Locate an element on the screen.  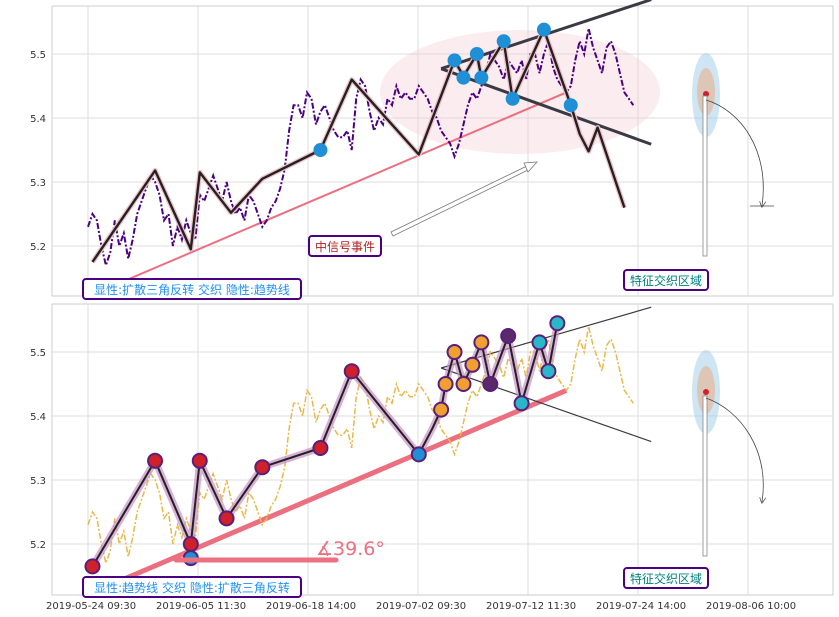
x-tick-label: 2019-06-18 14:00 is located at coordinates (311, 606).